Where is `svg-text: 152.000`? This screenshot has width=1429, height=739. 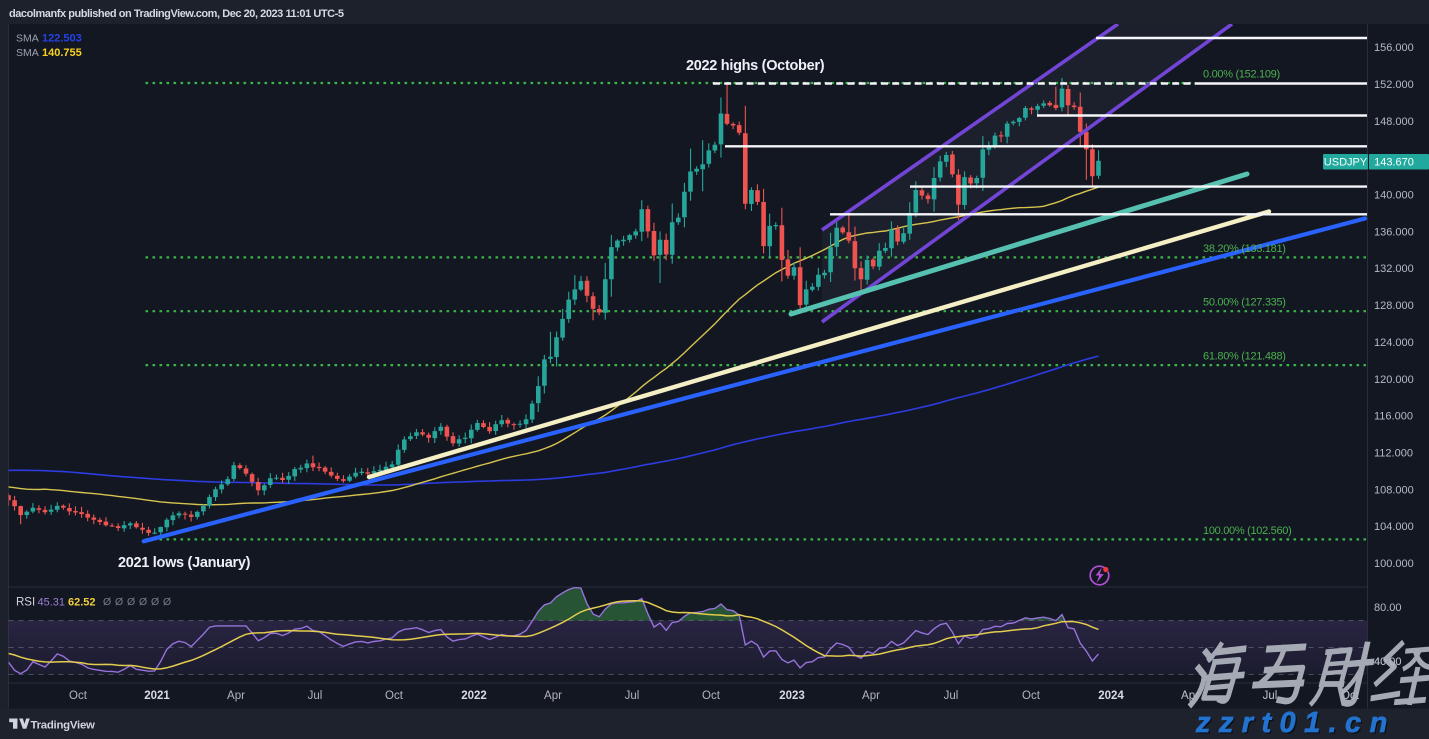
svg-text: 152.000 is located at coordinates (1394, 85).